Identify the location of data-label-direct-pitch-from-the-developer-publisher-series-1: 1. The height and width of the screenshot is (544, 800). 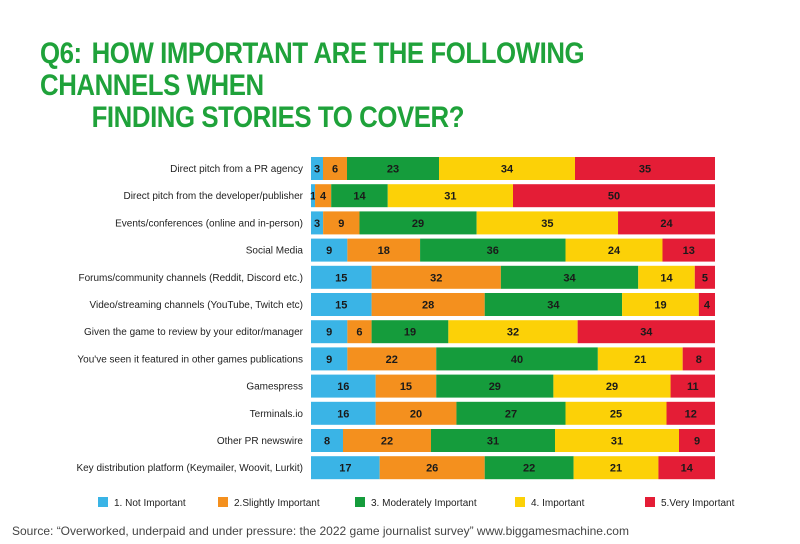
(313, 197).